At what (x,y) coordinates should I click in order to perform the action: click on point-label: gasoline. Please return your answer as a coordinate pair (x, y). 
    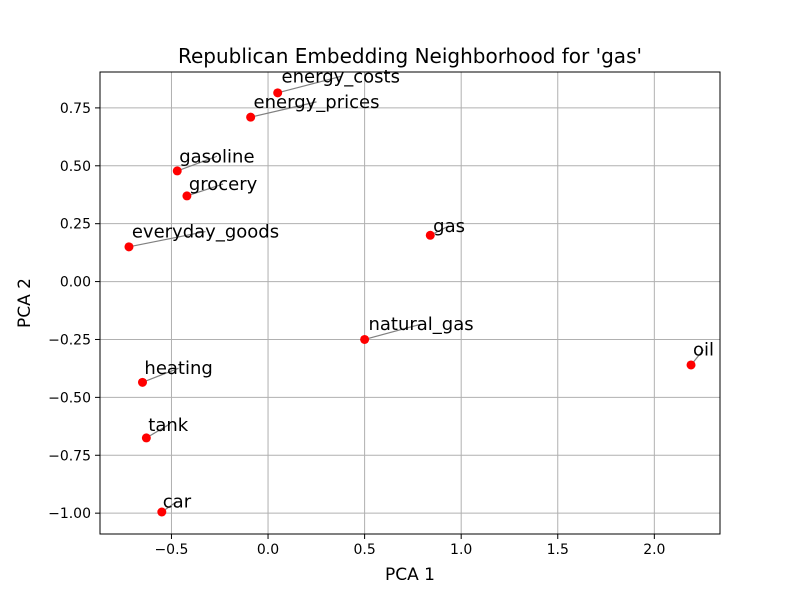
    Looking at the image, I should click on (216, 156).